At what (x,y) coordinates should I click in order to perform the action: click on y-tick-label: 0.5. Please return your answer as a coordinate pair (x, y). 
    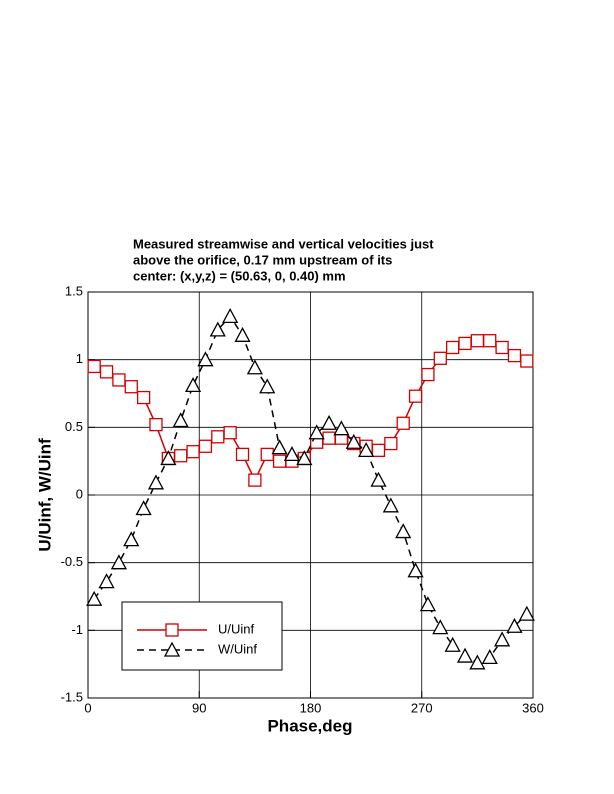
    Looking at the image, I should click on (74, 426).